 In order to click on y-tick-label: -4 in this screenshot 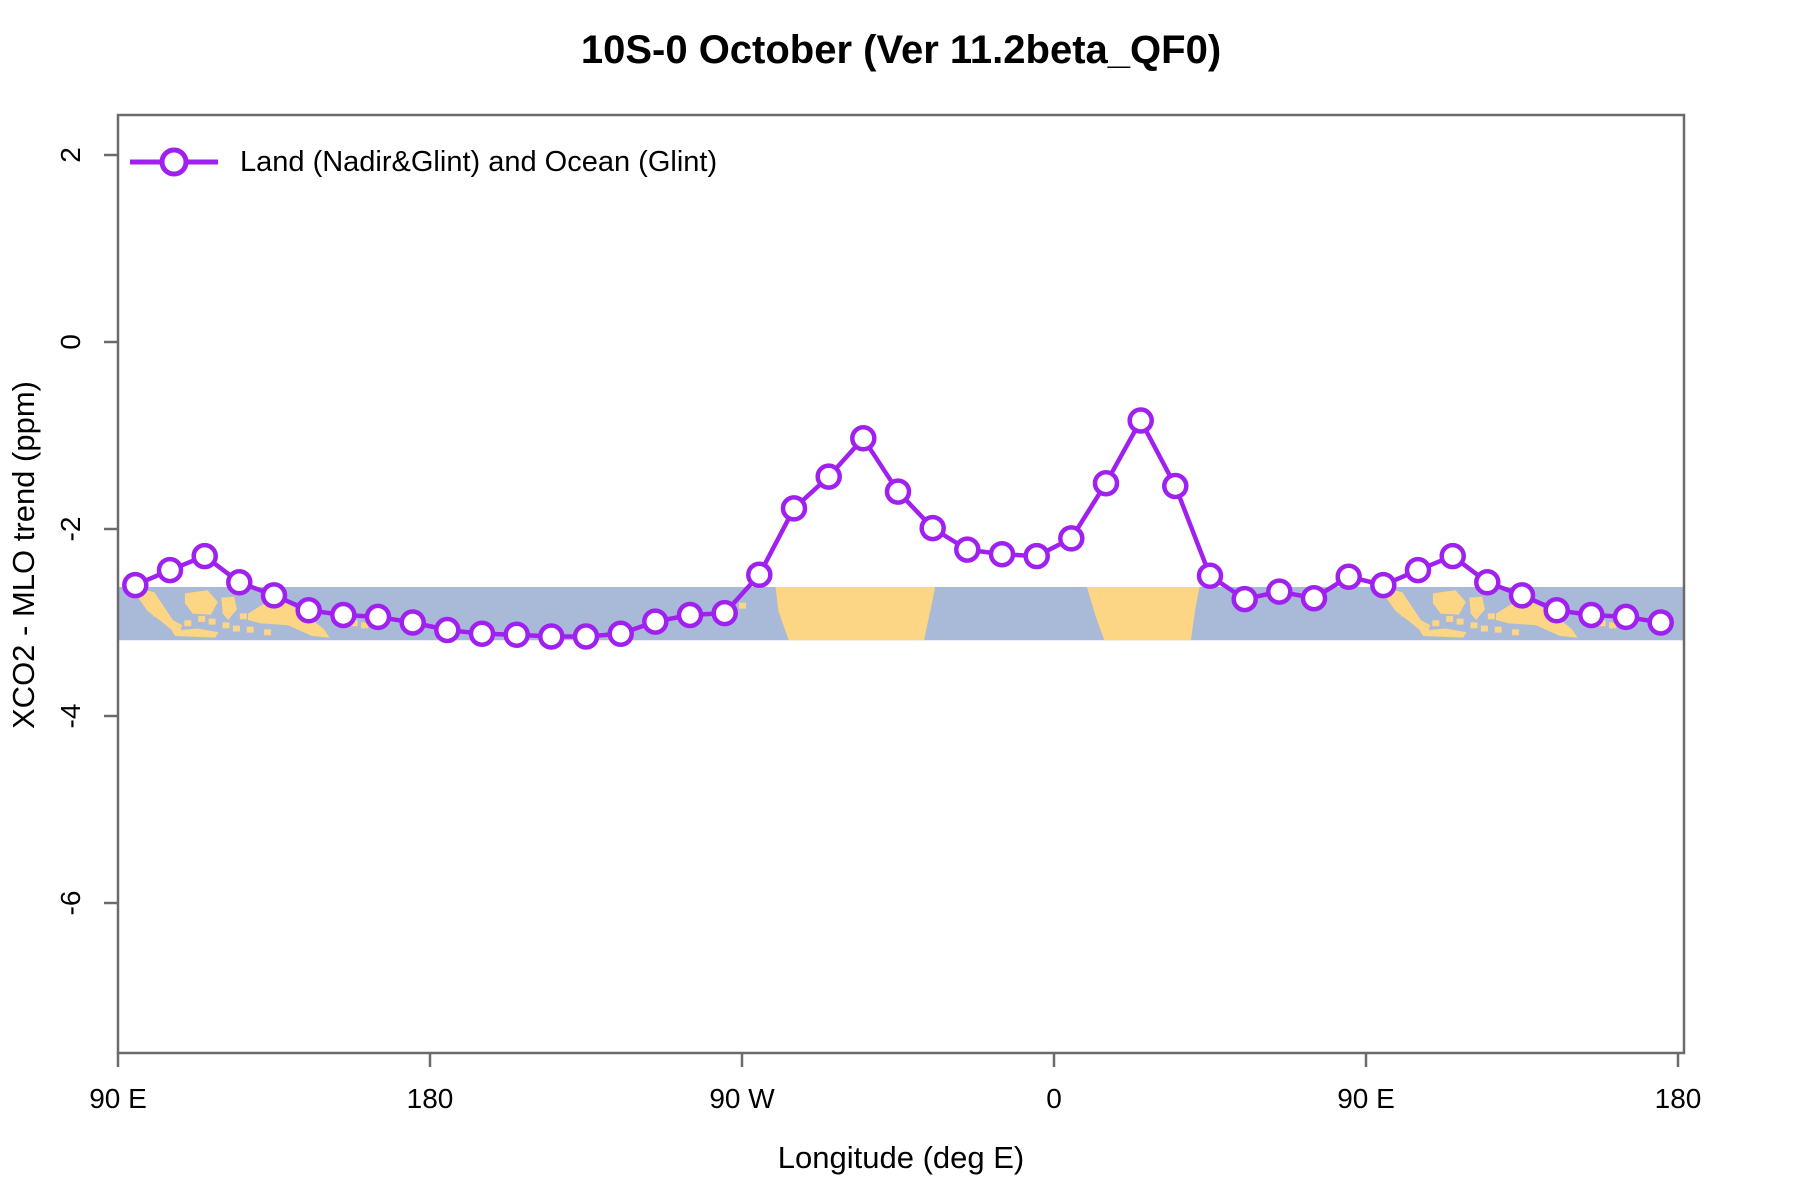, I will do `click(70, 716)`.